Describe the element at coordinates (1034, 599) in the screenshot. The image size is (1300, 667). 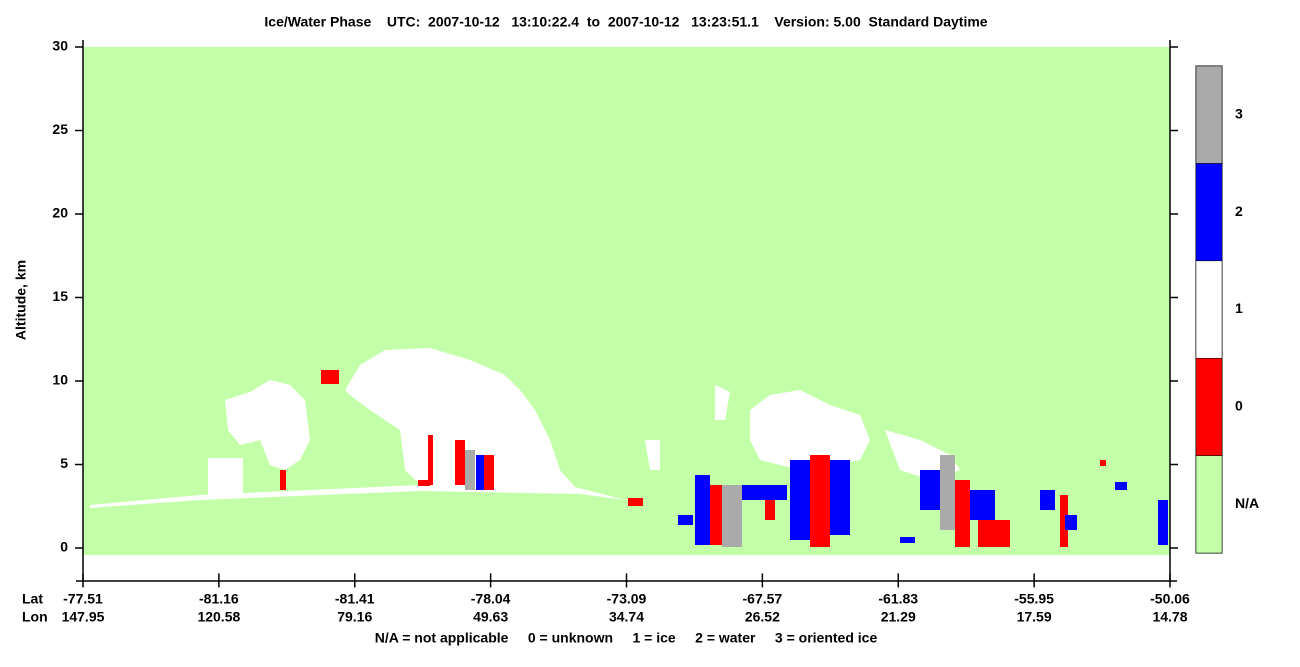
I see `lat-label: -55.95` at that location.